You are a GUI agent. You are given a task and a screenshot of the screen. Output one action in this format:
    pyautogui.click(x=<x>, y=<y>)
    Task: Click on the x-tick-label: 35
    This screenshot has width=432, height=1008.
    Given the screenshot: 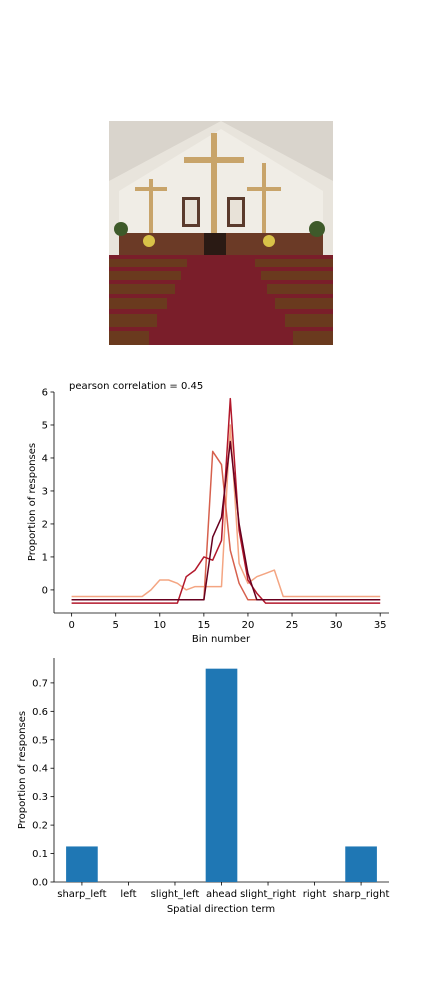 What is the action you would take?
    pyautogui.click(x=380, y=625)
    